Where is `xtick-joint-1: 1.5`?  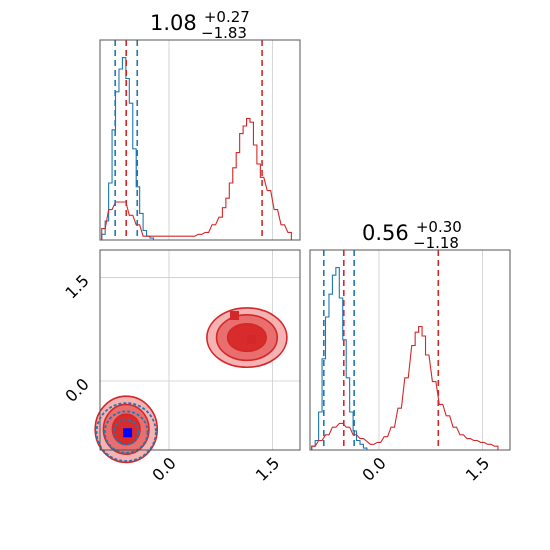 xtick-joint-1: 1.5 is located at coordinates (267, 468).